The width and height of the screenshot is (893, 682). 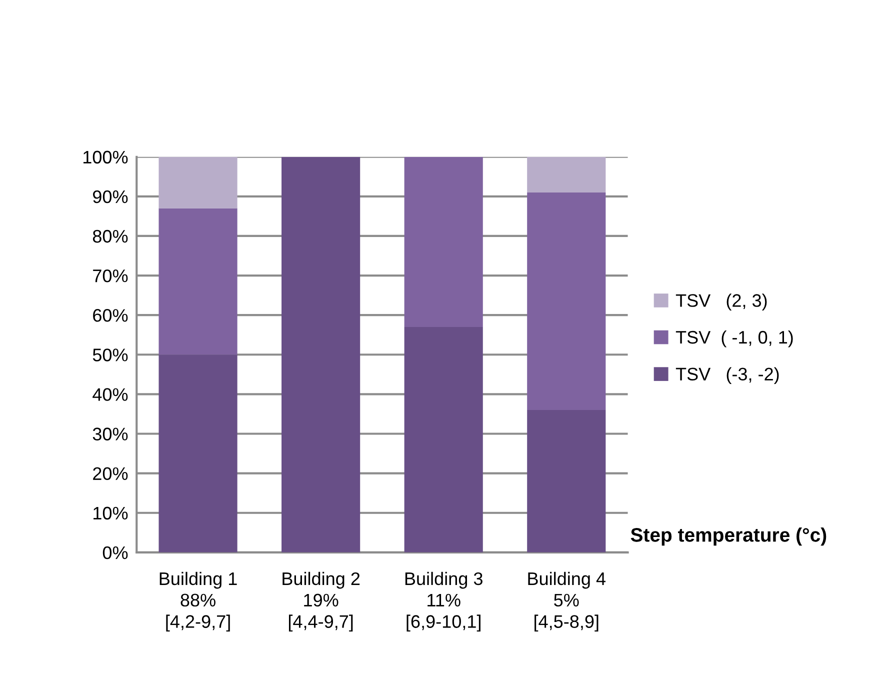 What do you see at coordinates (734, 339) in the screenshot?
I see `legend-label: TSV ( -1, 0, 1)` at bounding box center [734, 339].